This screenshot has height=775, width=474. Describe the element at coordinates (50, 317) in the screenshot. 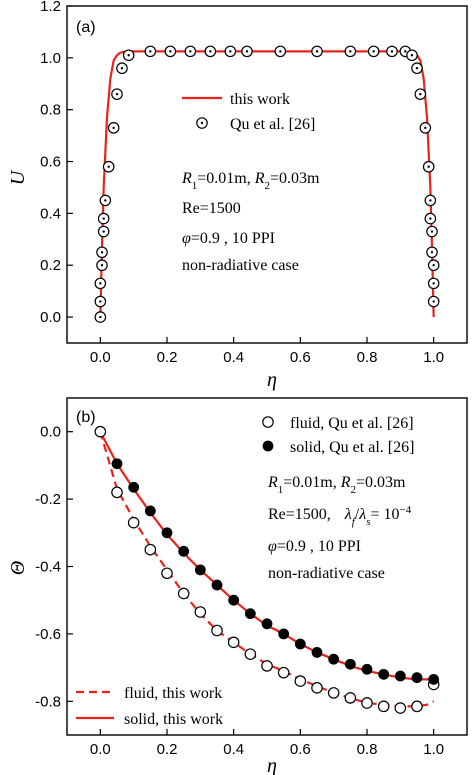

I see `panel-a-y-tick-label: 0.0` at that location.